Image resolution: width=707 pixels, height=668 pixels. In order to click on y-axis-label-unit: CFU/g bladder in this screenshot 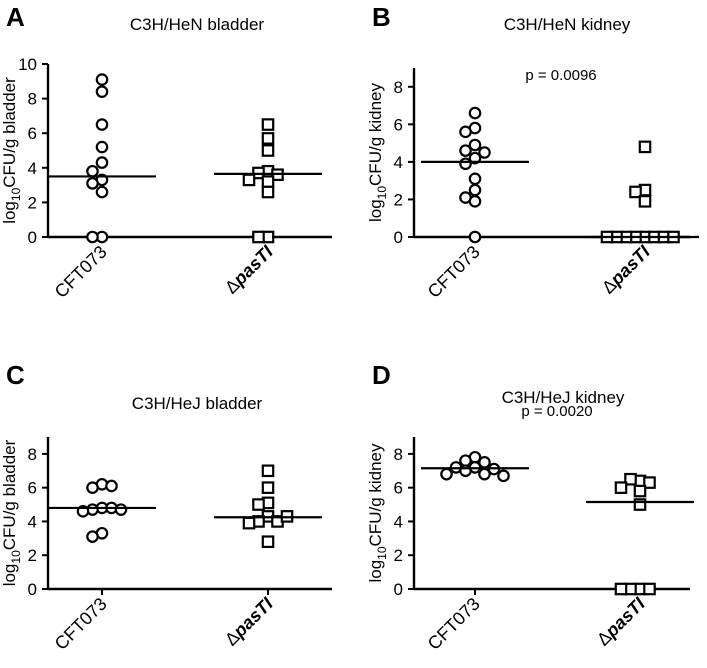, I will do `click(9, 494)`.